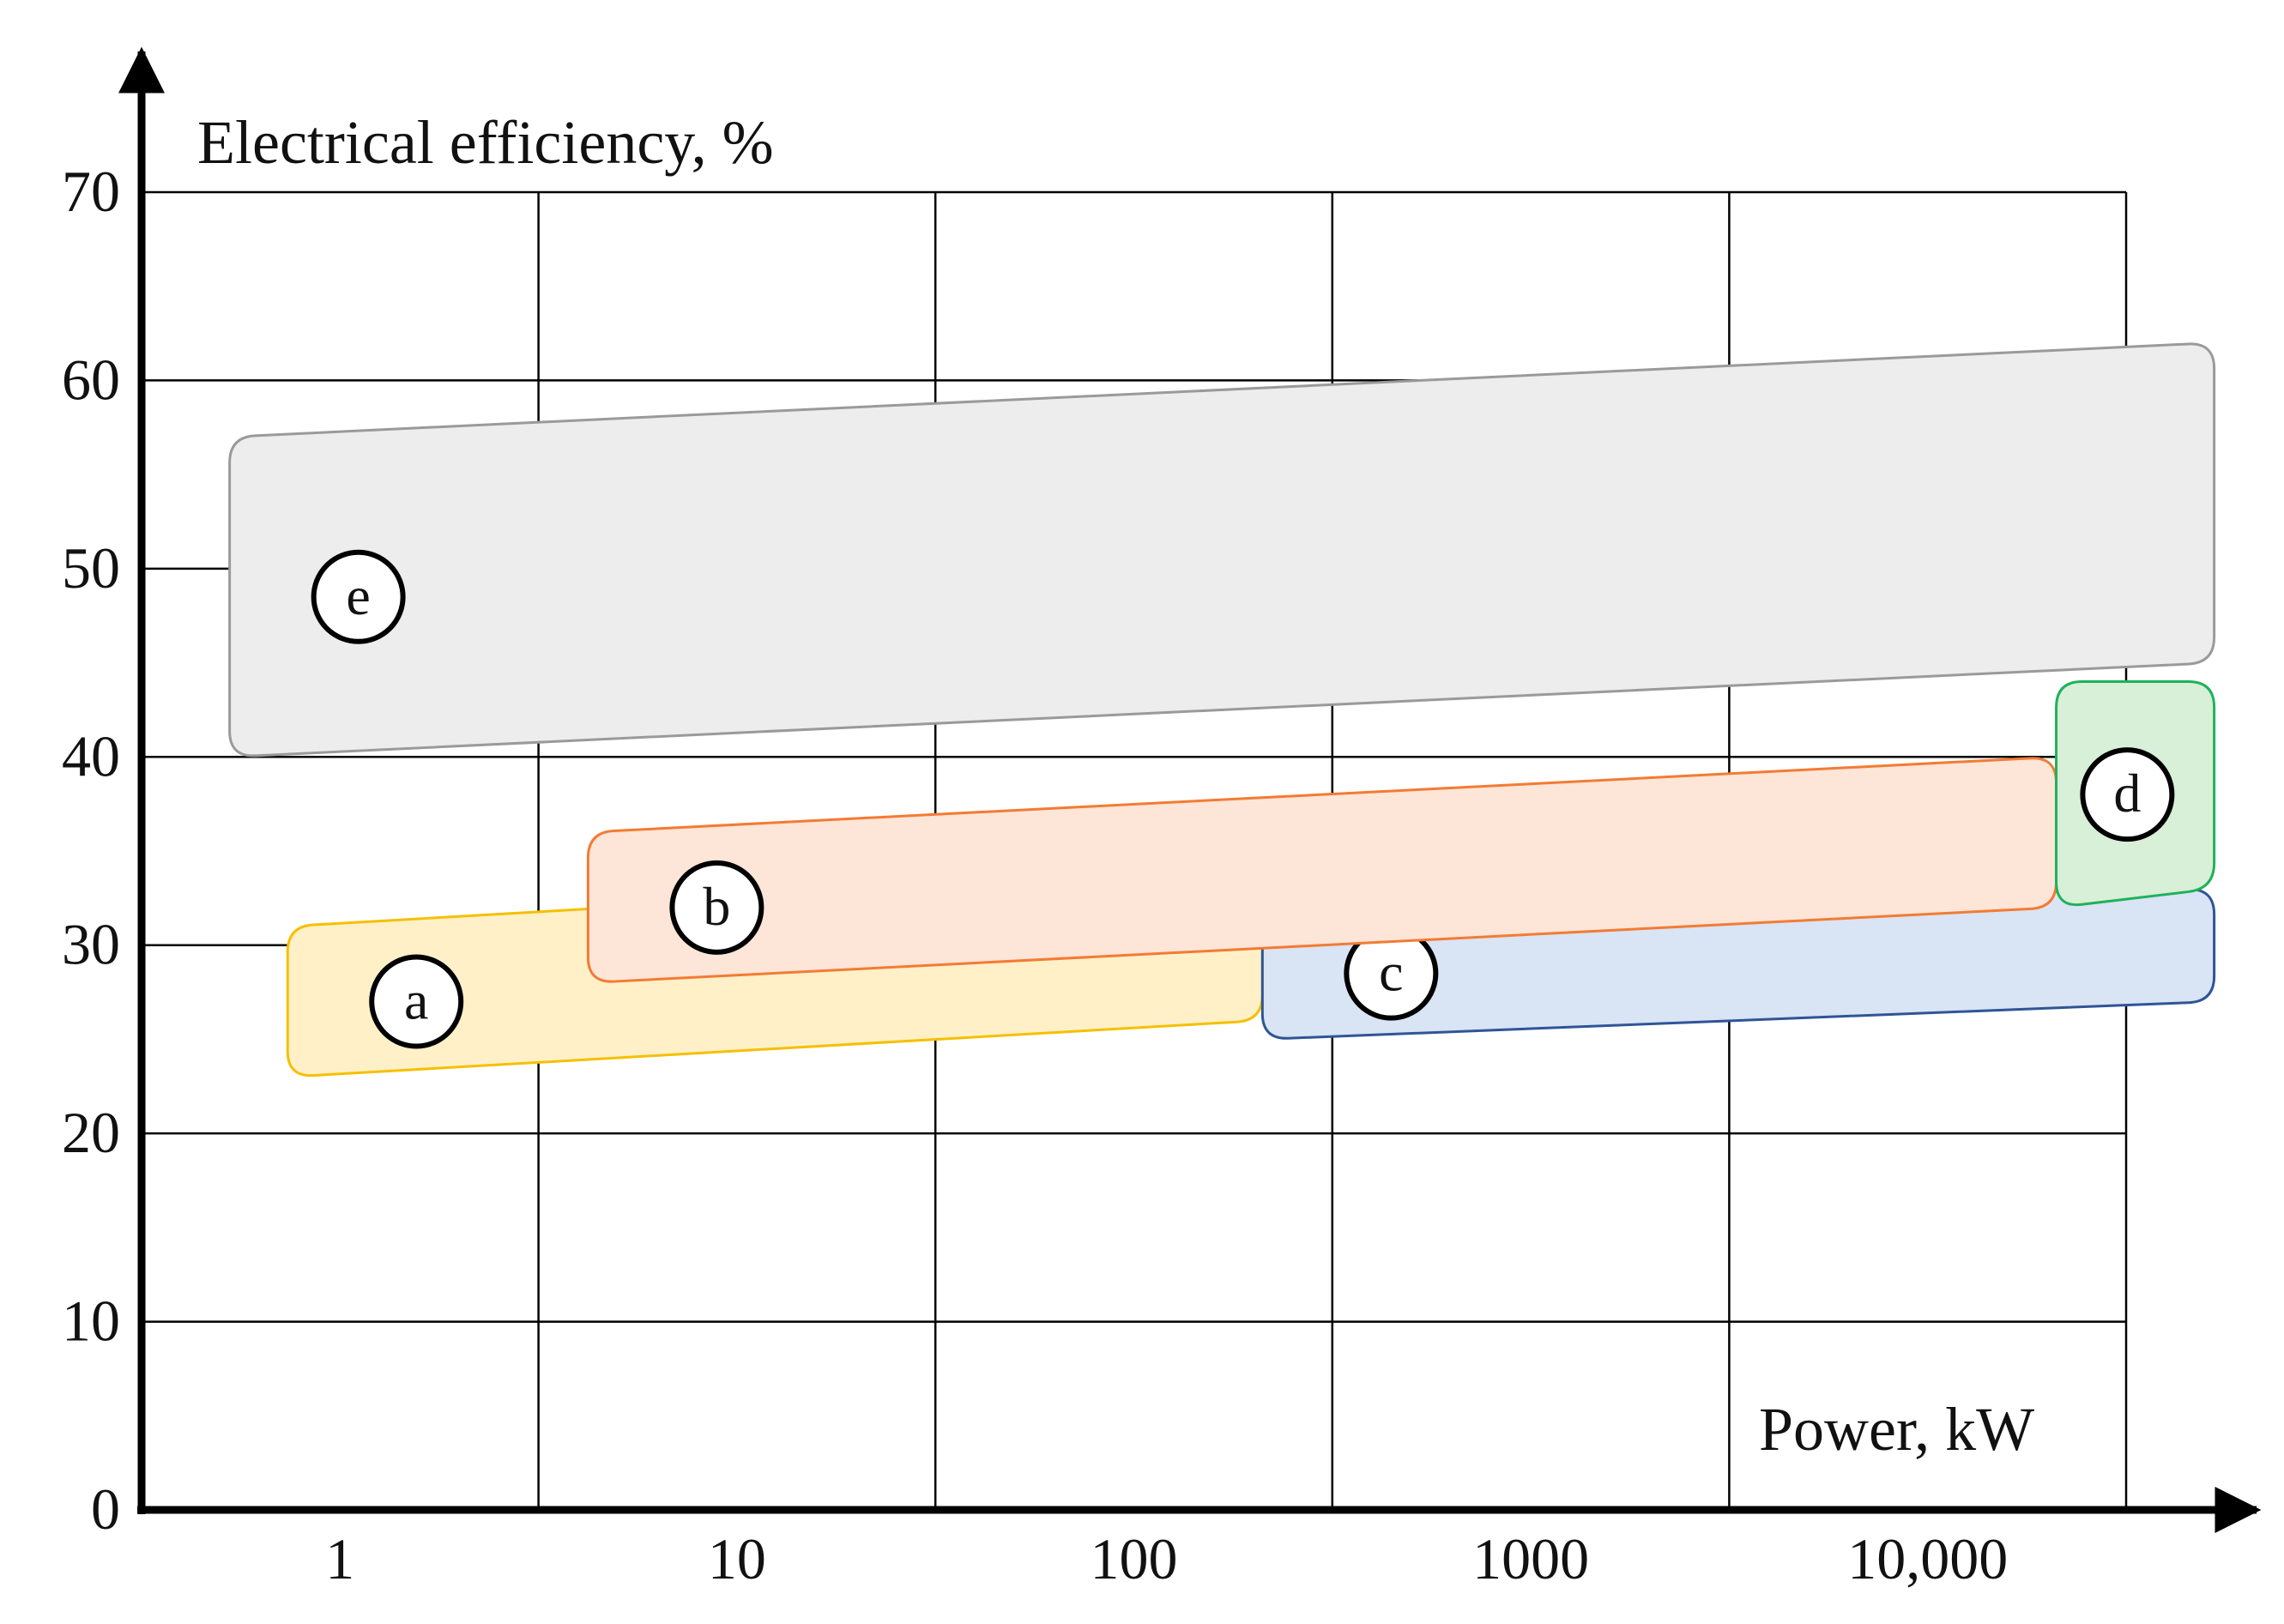 This screenshot has height=1624, width=2284. I want to click on region-d-label: d, so click(2127, 793).